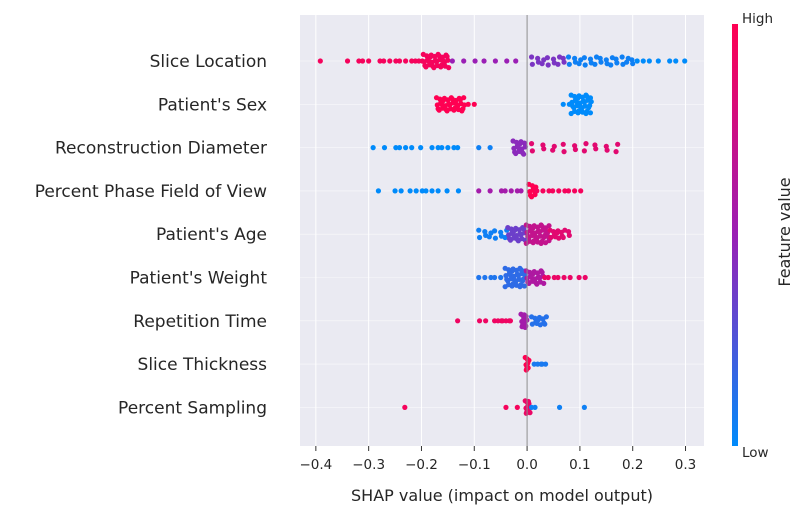 The image size is (806, 513). I want to click on x-tick-label: −0.3, so click(368, 465).